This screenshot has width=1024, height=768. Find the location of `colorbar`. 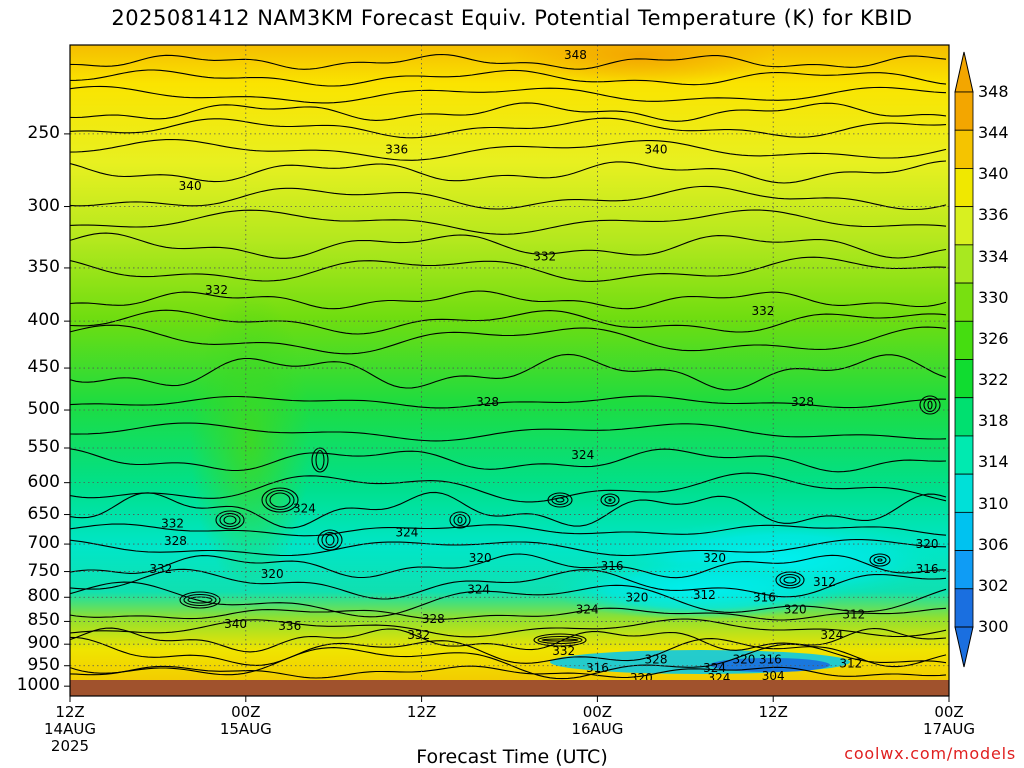

colorbar is located at coordinates (964, 359).